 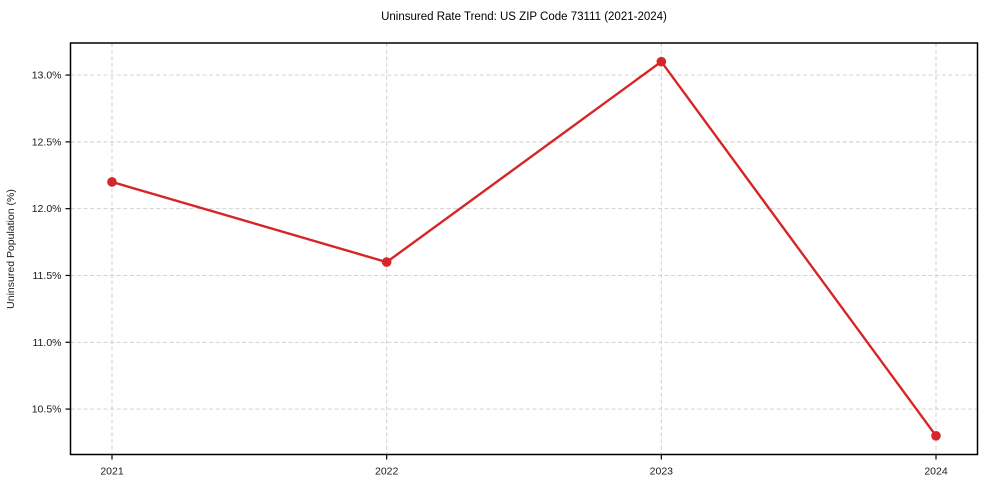 I want to click on x-tick-label: 2021, so click(x=112, y=472).